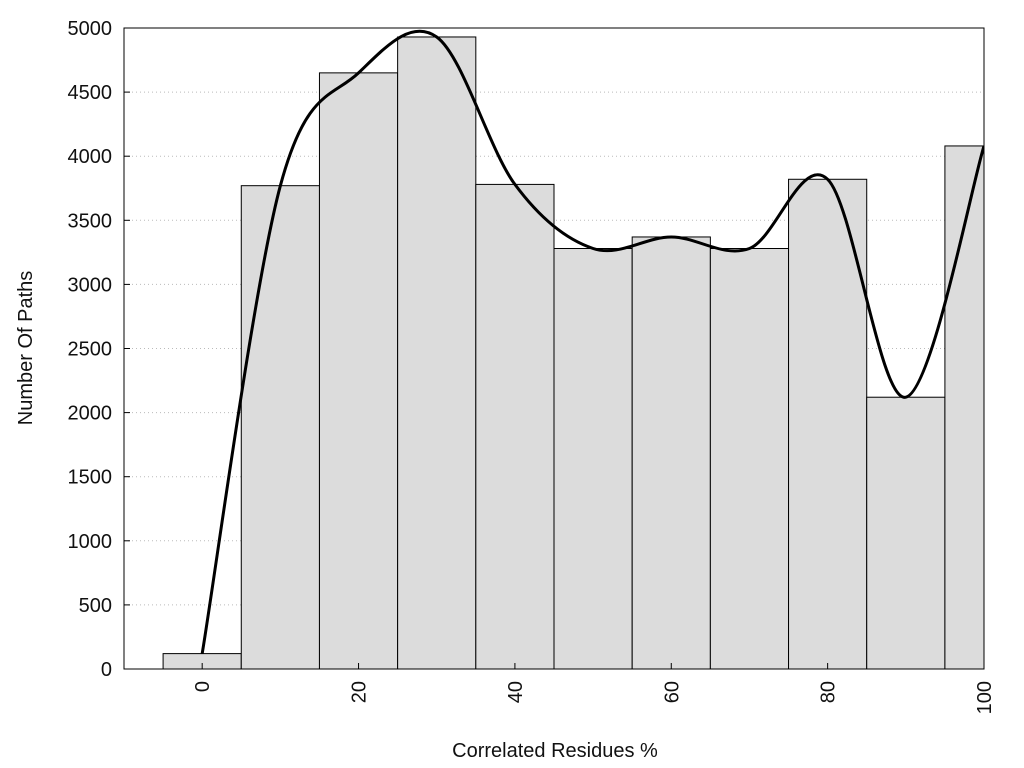  I want to click on y-tick-label: 4500, so click(90, 93).